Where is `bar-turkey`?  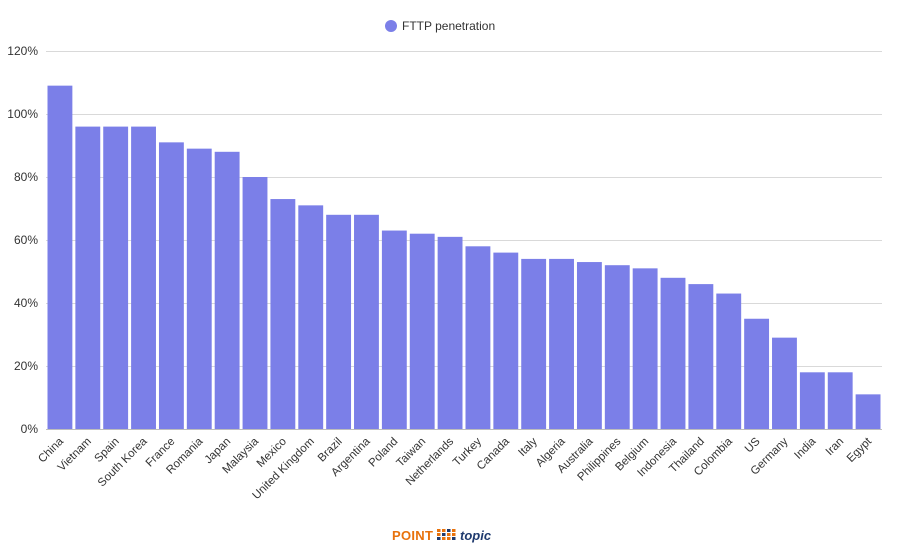
bar-turkey is located at coordinates (478, 337).